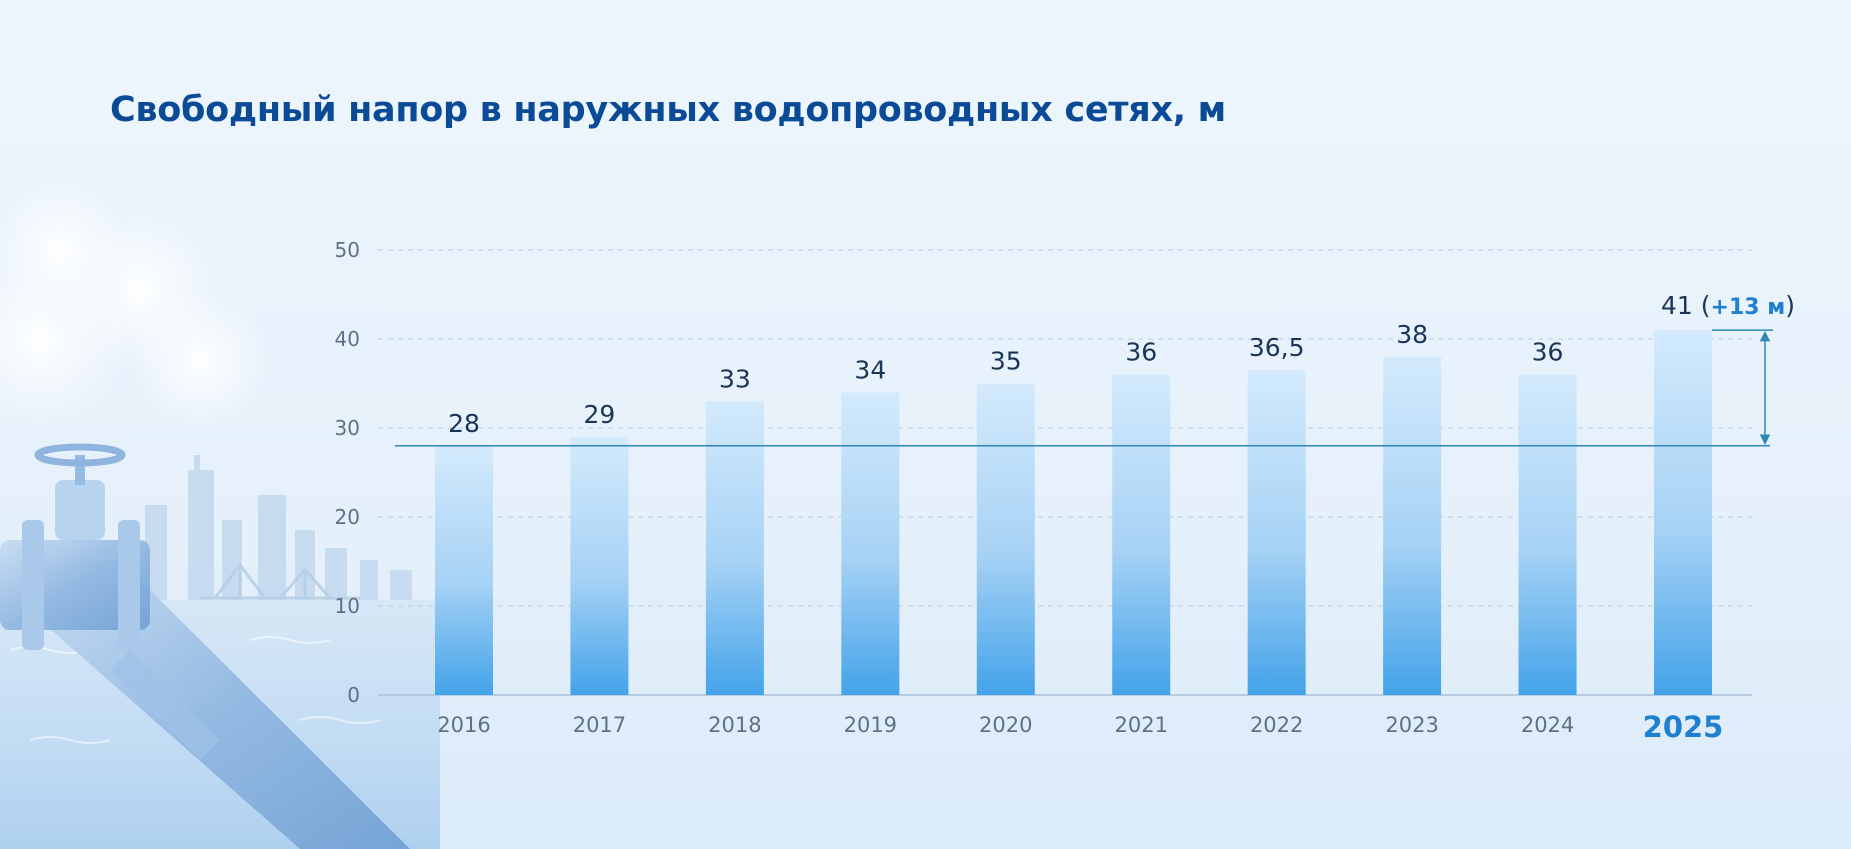 This screenshot has height=849, width=1851. Describe the element at coordinates (280, 581) in the screenshot. I see `bridge` at that location.